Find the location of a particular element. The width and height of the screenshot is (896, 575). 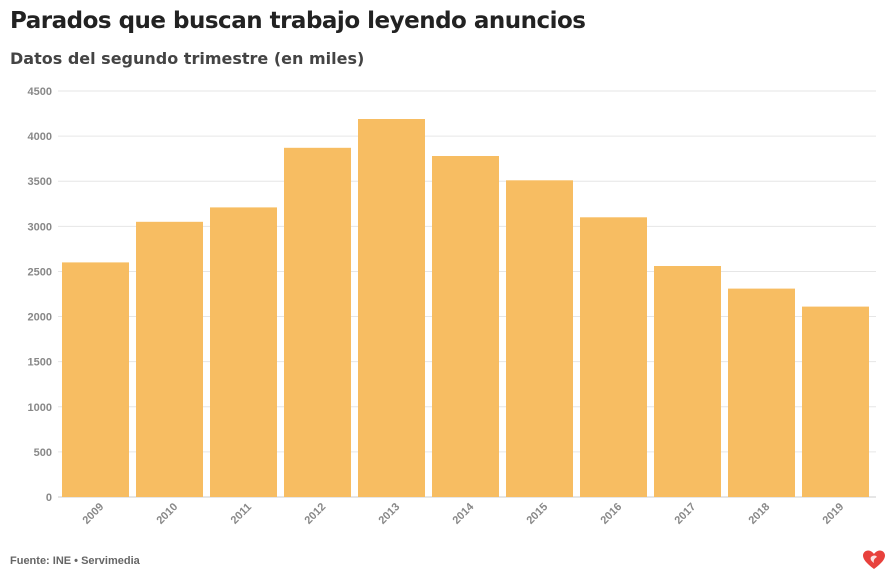

bar-2019 is located at coordinates (835, 401).